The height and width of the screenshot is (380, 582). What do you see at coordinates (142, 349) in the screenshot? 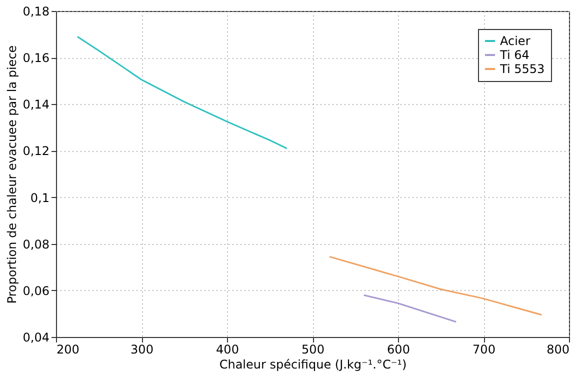
I see `x-tick-label: 300` at bounding box center [142, 349].